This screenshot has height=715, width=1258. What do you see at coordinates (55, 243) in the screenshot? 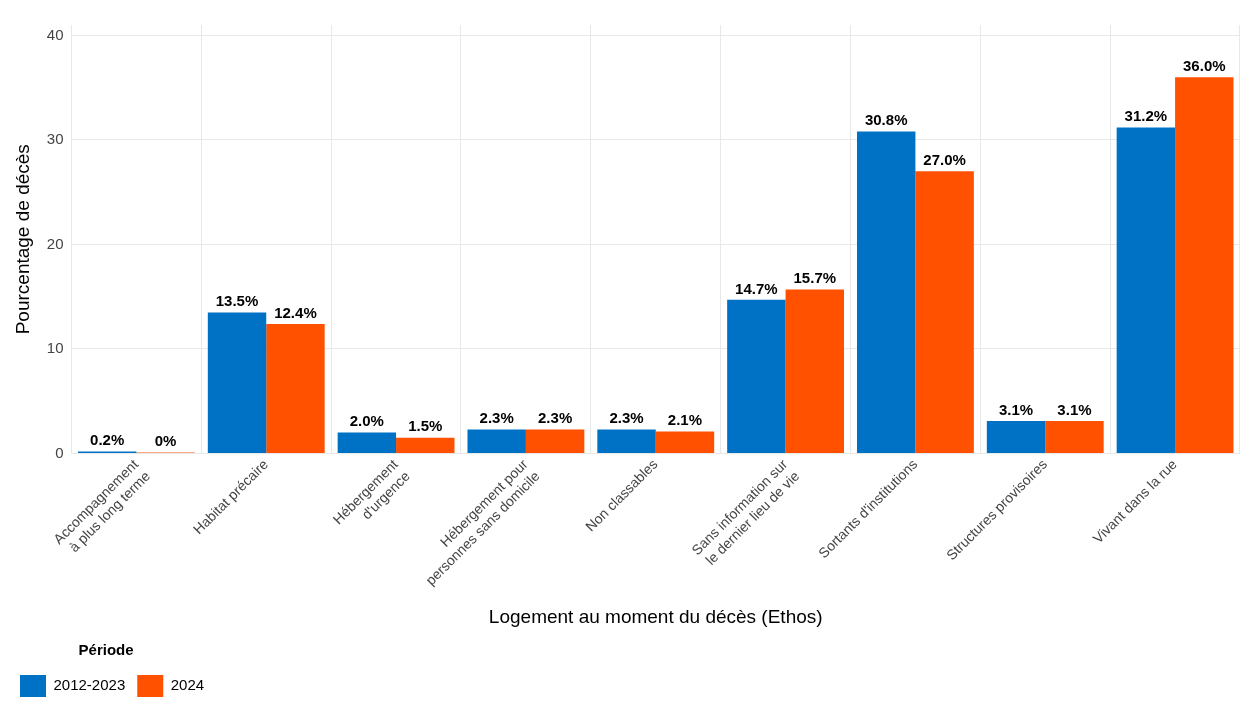
I see `y-tick-label: 20` at bounding box center [55, 243].